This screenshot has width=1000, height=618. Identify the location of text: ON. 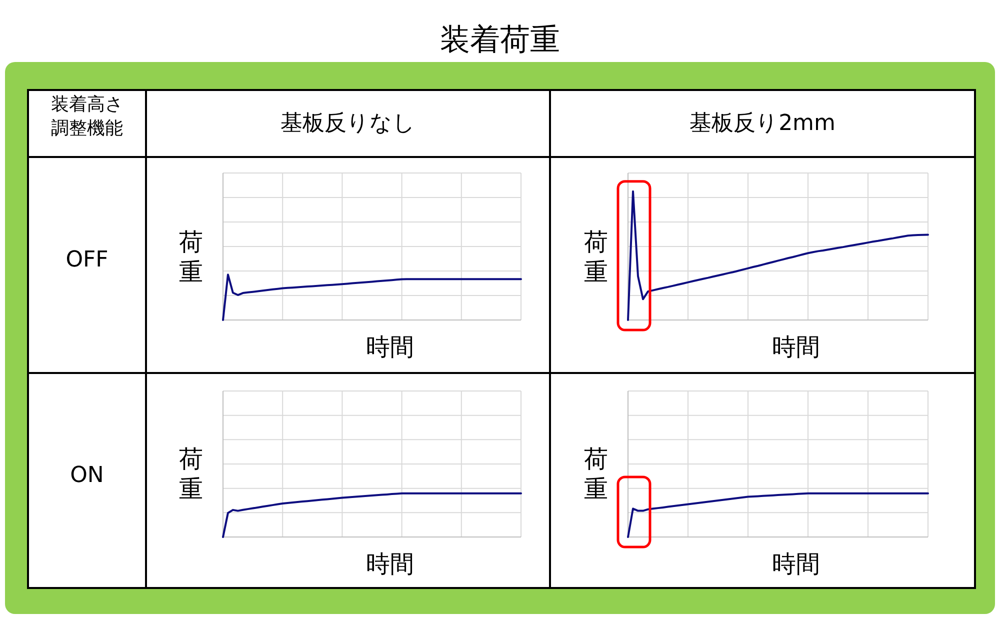
(87, 475).